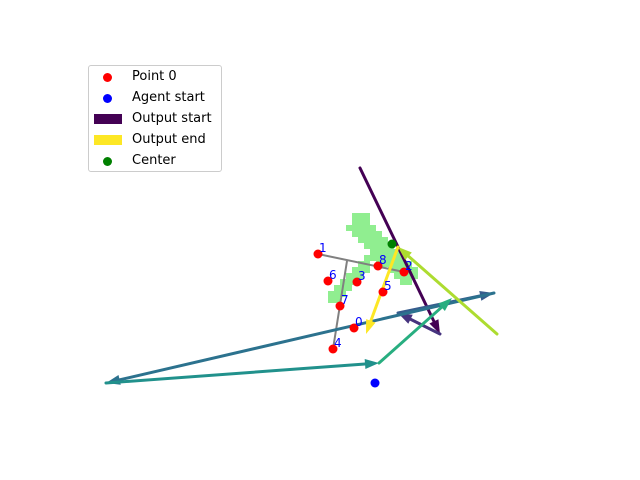 This screenshot has height=480, width=640. What do you see at coordinates (108, 140) in the screenshot?
I see `yellow-swatch-icon` at bounding box center [108, 140].